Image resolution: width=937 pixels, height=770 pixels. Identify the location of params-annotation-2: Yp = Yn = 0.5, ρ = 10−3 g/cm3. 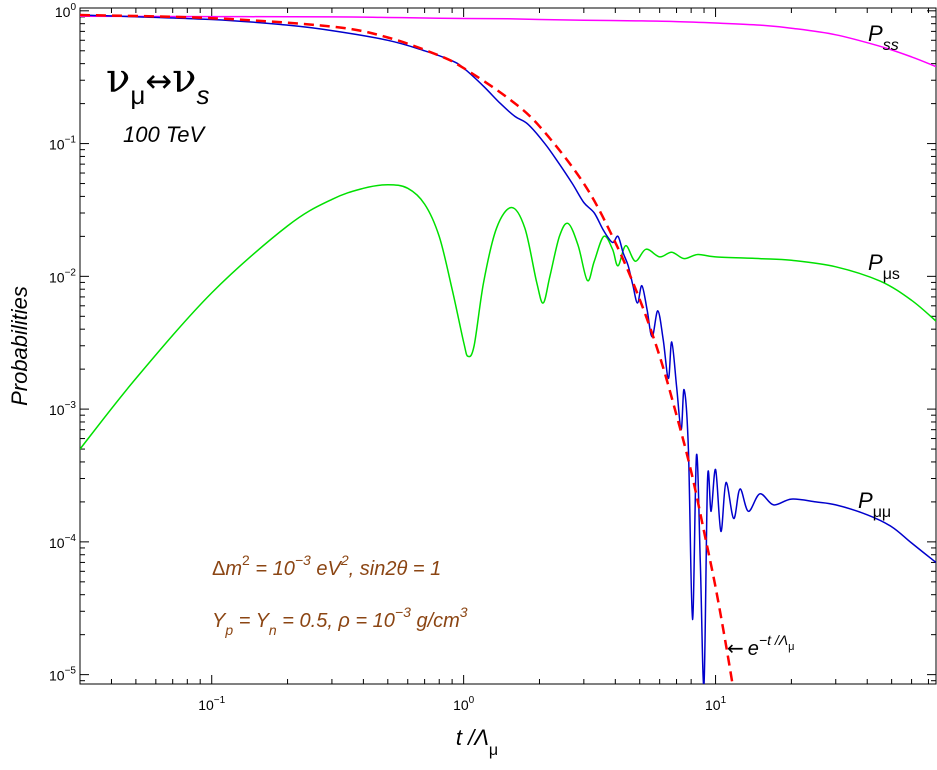
(340, 621).